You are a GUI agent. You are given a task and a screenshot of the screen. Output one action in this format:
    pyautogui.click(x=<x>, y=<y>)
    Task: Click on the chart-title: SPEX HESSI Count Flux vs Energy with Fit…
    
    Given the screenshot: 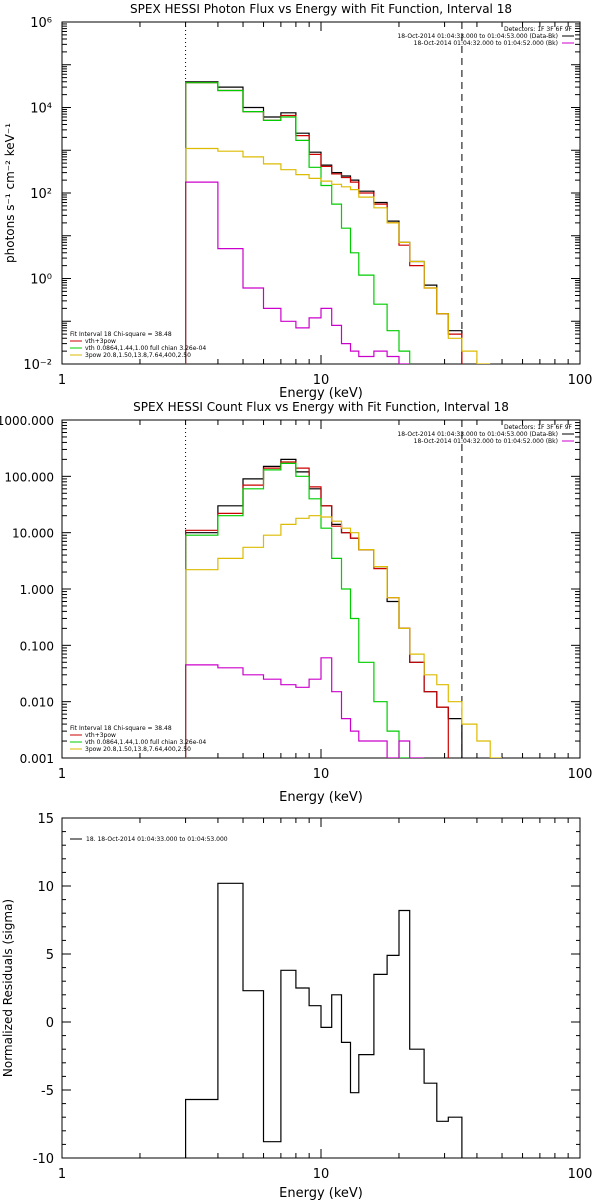 What is the action you would take?
    pyautogui.click(x=321, y=407)
    